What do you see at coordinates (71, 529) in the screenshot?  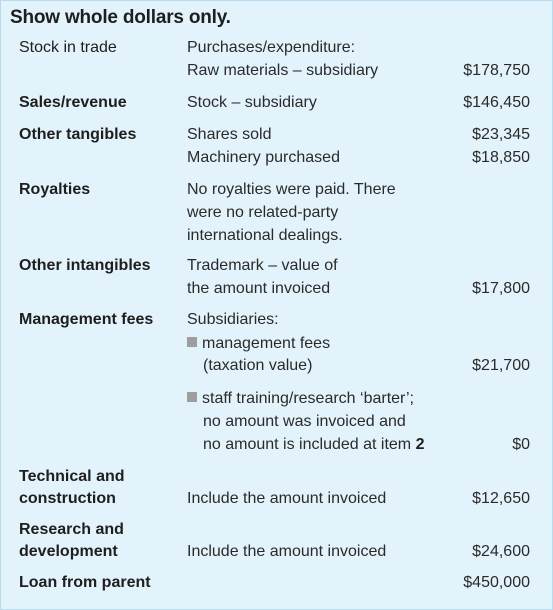 I see `label-research-line1: Research and` at bounding box center [71, 529].